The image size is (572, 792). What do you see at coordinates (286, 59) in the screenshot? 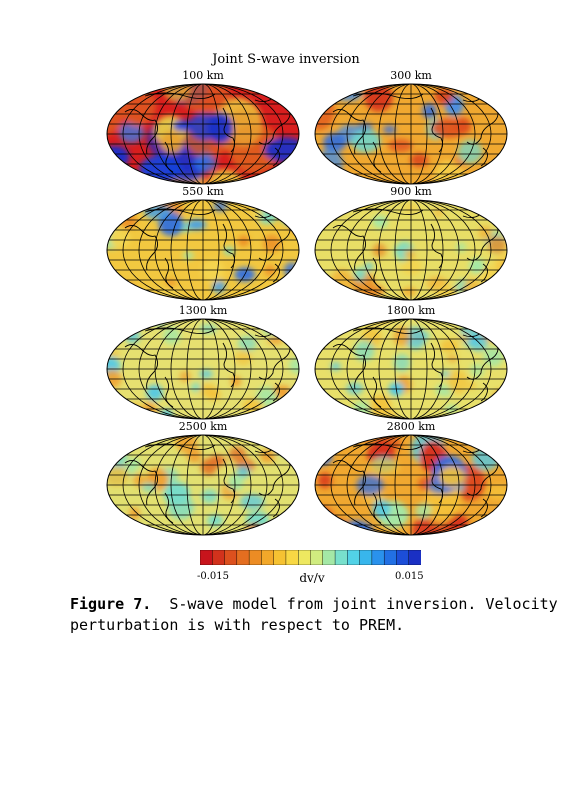
I see `figure-title: Joint S-wave inversion` at bounding box center [286, 59].